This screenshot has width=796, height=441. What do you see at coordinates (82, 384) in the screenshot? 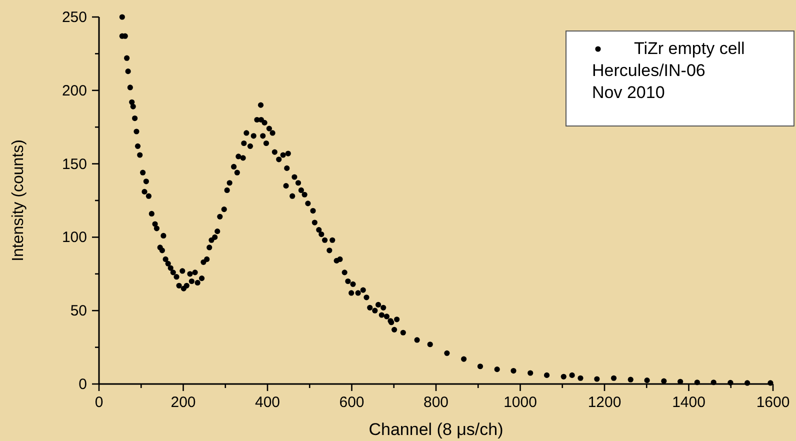
I see `y-tick-label: 0` at bounding box center [82, 384].